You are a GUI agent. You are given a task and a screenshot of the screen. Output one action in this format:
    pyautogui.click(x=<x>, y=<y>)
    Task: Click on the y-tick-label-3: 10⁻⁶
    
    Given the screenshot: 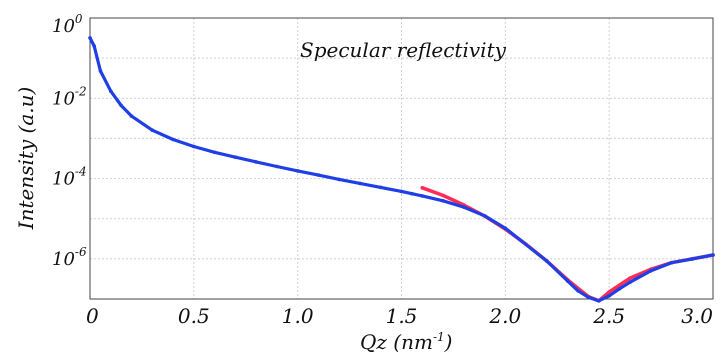 What is the action you would take?
    pyautogui.click(x=69, y=257)
    